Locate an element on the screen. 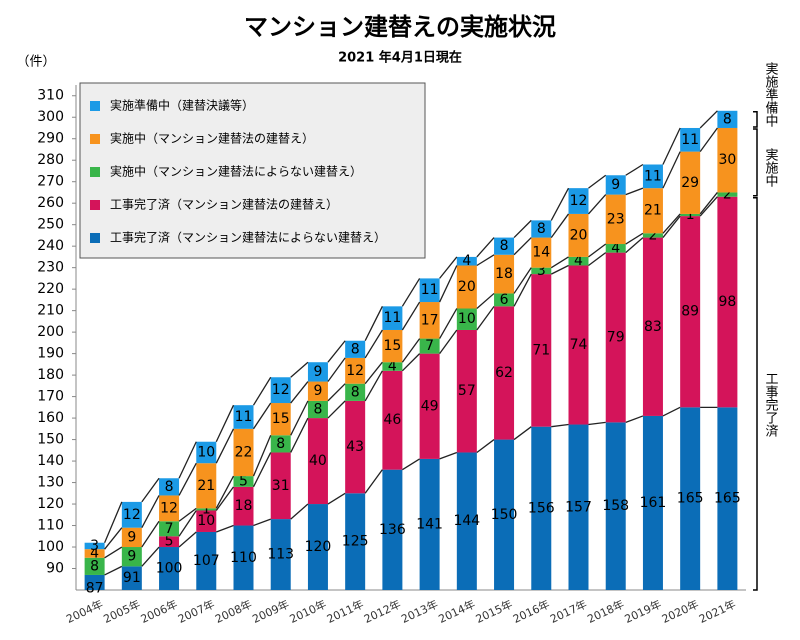  x-tick-label: 2008年 is located at coordinates (233, 611).